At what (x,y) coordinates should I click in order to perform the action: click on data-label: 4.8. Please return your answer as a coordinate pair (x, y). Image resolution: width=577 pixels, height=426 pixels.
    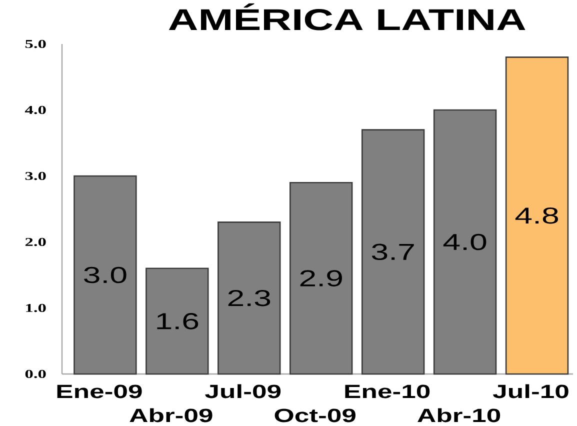
    Looking at the image, I should click on (536, 215).